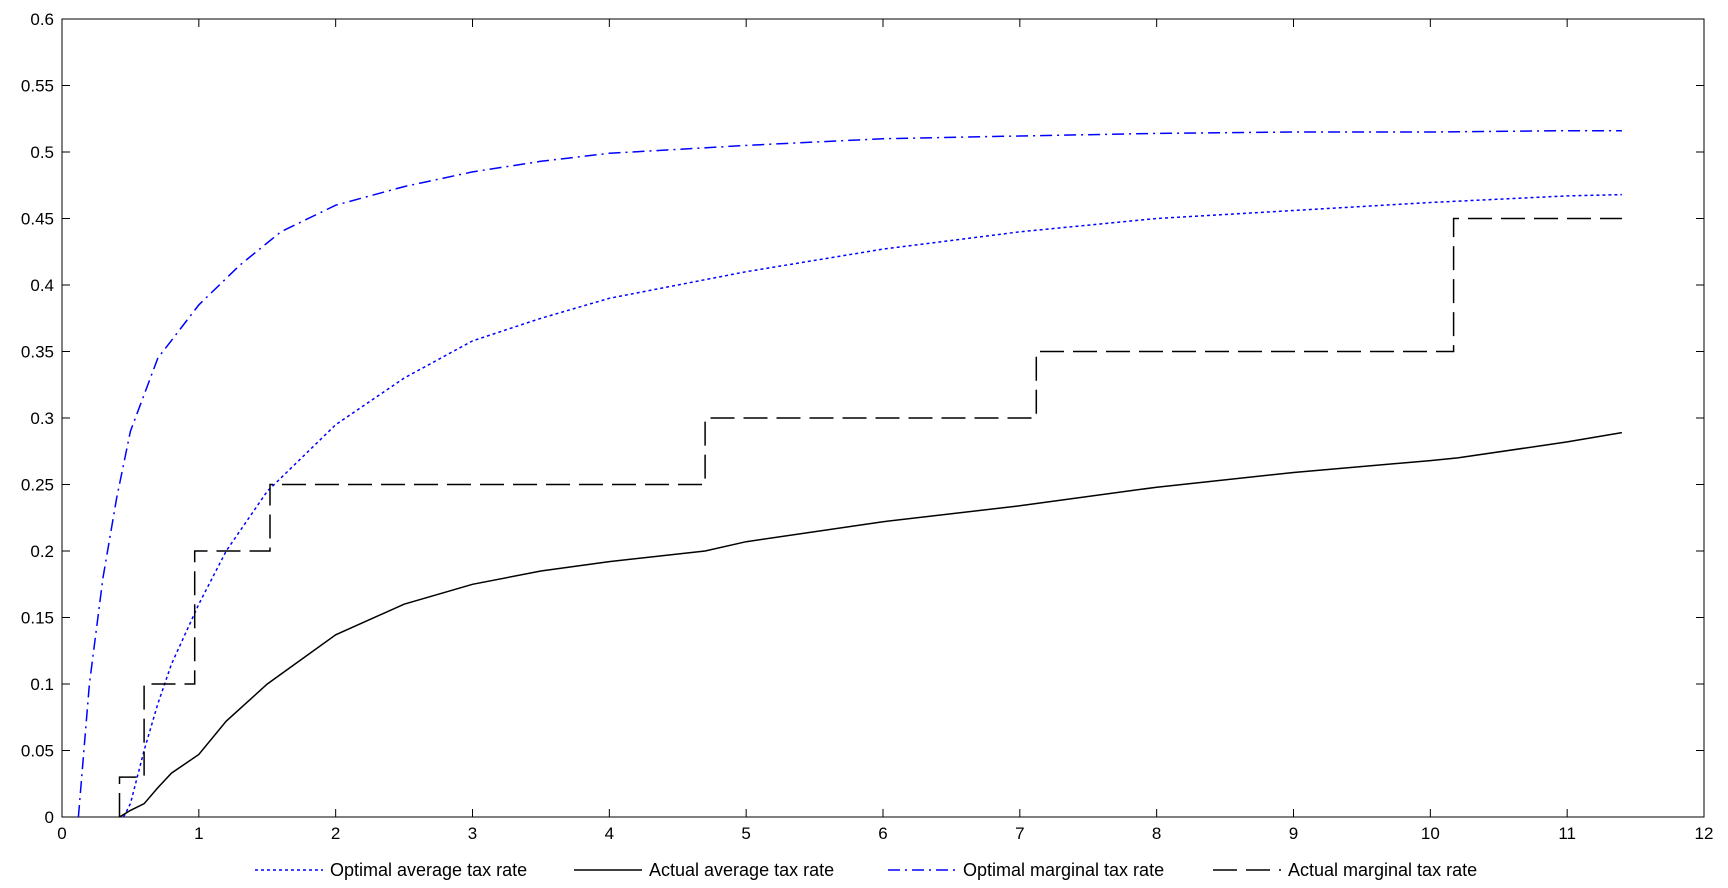 The image size is (1728, 888). What do you see at coordinates (1156, 833) in the screenshot?
I see `x-tick-label: 8` at bounding box center [1156, 833].